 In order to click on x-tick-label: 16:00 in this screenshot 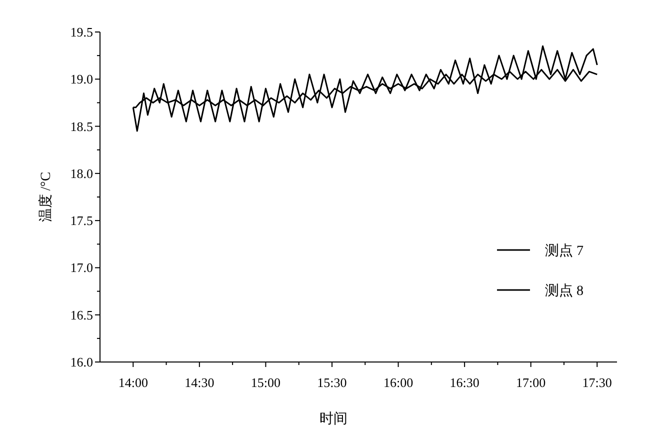, I will do `click(398, 382)`.